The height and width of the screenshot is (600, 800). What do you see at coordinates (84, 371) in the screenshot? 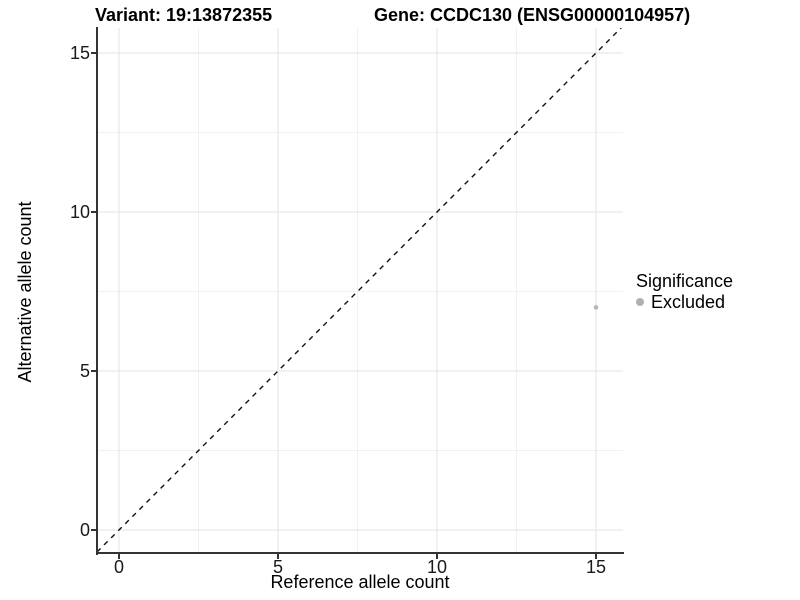
I see `y-tick-label: 5` at bounding box center [84, 371].